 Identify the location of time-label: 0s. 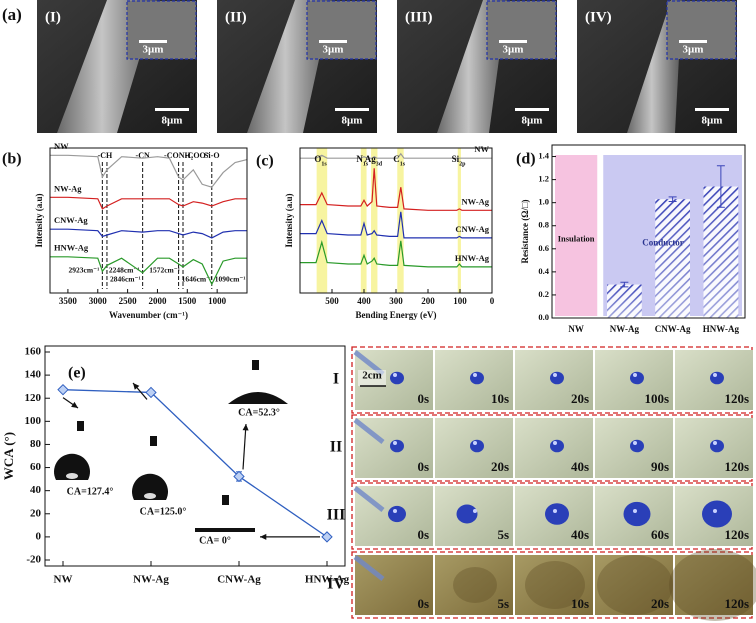
(423, 603).